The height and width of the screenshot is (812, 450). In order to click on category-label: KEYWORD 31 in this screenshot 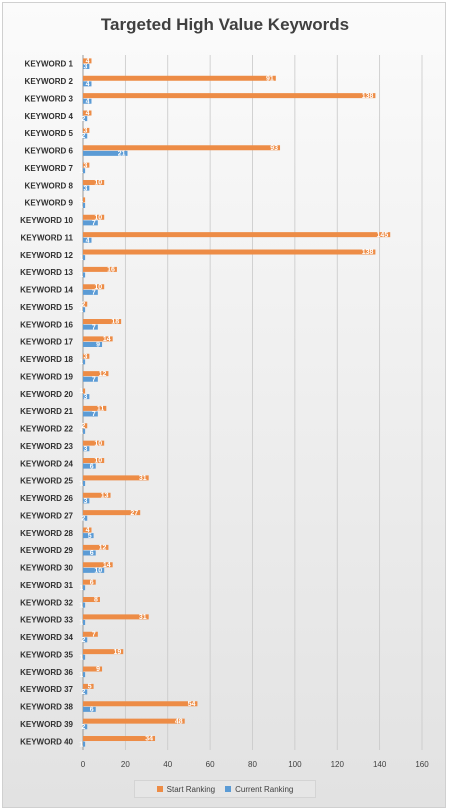, I will do `click(46, 585)`.